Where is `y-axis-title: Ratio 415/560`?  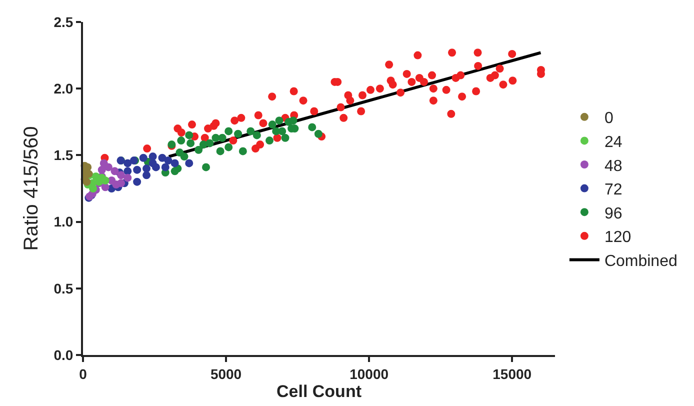
y-axis-title: Ratio 415/560 is located at coordinates (31, 188).